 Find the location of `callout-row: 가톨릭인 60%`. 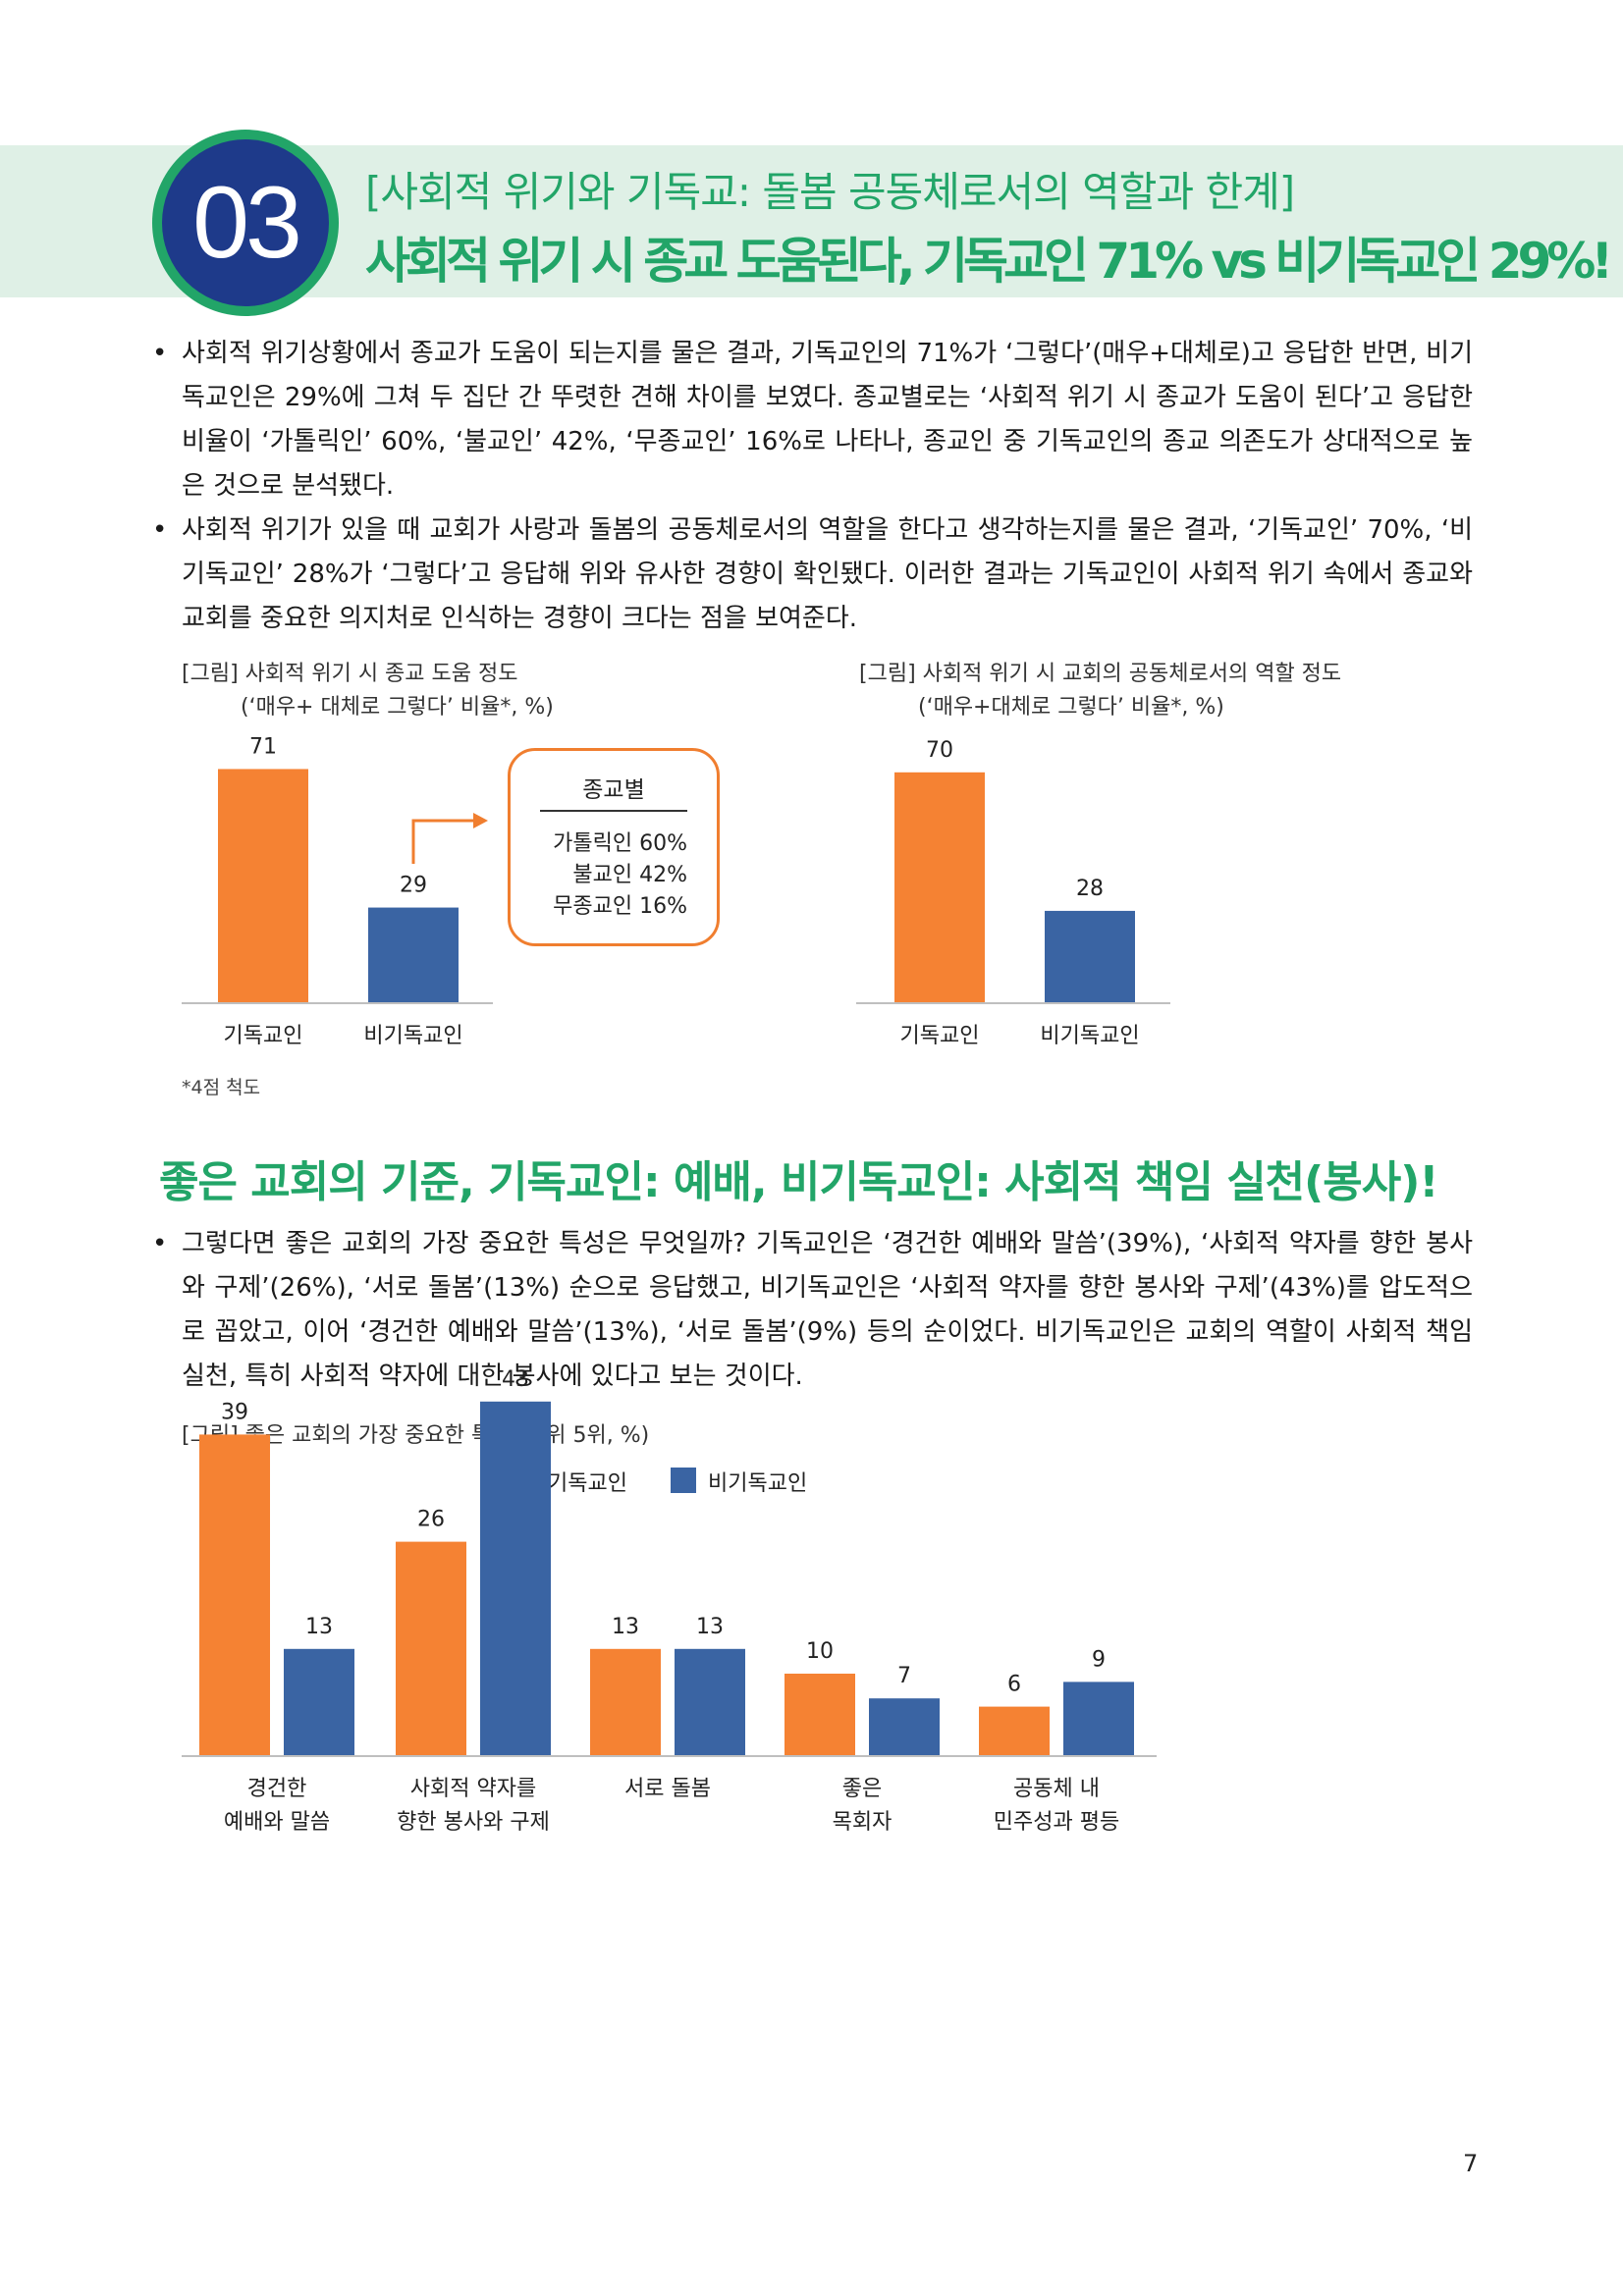

callout-row: 가톨릭인 60% is located at coordinates (620, 842).